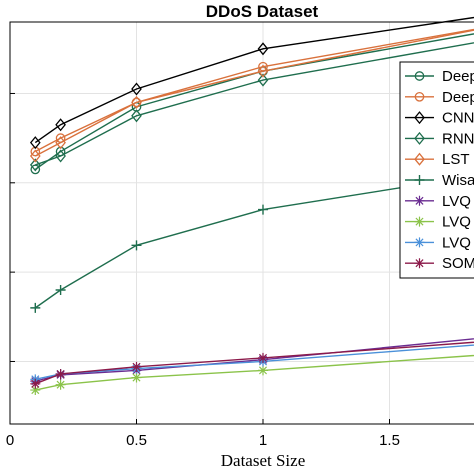  I want to click on x-tick-label: 1.5, so click(389, 440).